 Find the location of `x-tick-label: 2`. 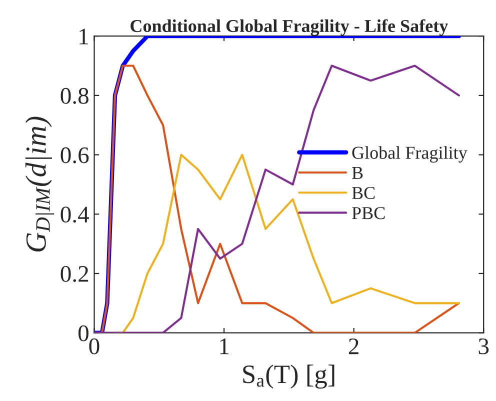

x-tick-label: 2 is located at coordinates (353, 346).